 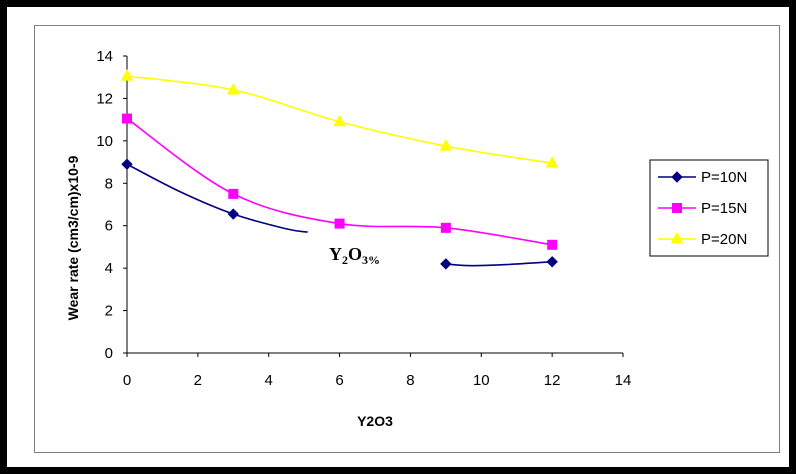 What do you see at coordinates (109, 183) in the screenshot?
I see `y-tick-label: 8` at bounding box center [109, 183].